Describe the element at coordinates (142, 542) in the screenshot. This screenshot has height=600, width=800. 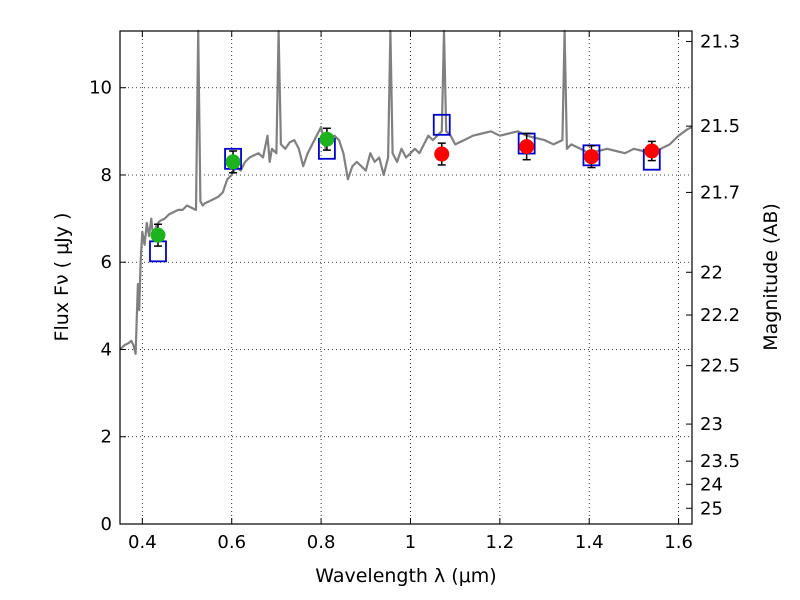
I see `x-tick-label: 0.4` at that location.